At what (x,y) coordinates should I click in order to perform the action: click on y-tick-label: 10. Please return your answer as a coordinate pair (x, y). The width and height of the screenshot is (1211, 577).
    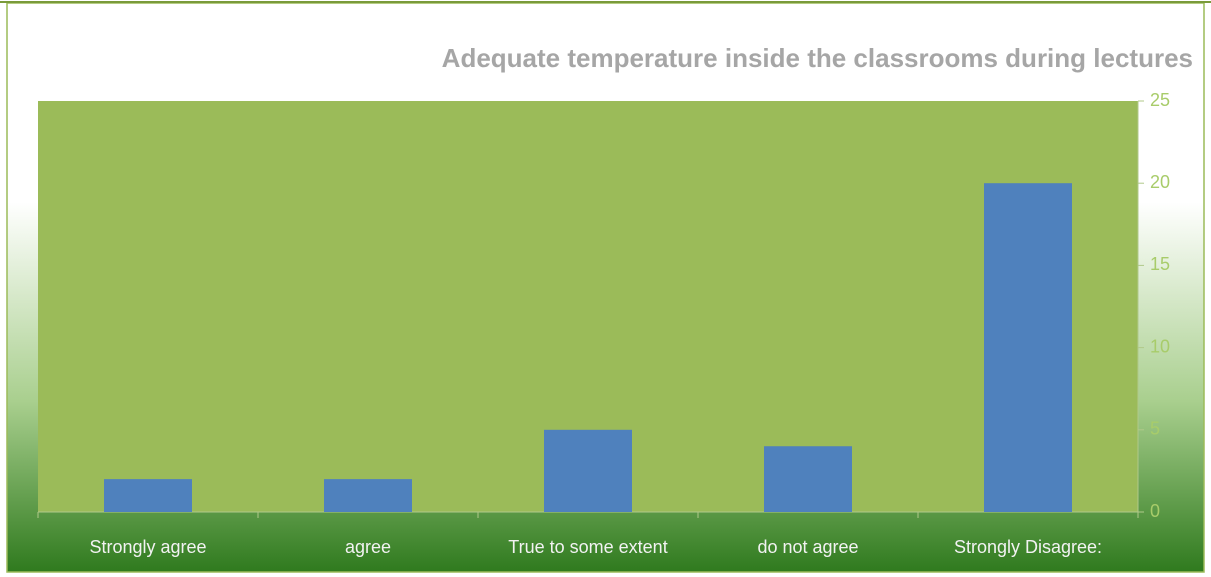
    Looking at the image, I should click on (1160, 346).